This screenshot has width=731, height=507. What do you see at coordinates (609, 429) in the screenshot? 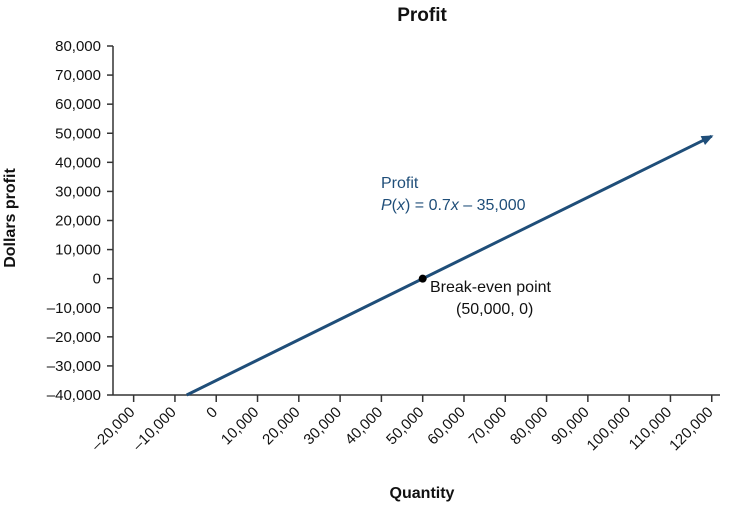
I see `x-tick-label: 100,000` at bounding box center [609, 429].